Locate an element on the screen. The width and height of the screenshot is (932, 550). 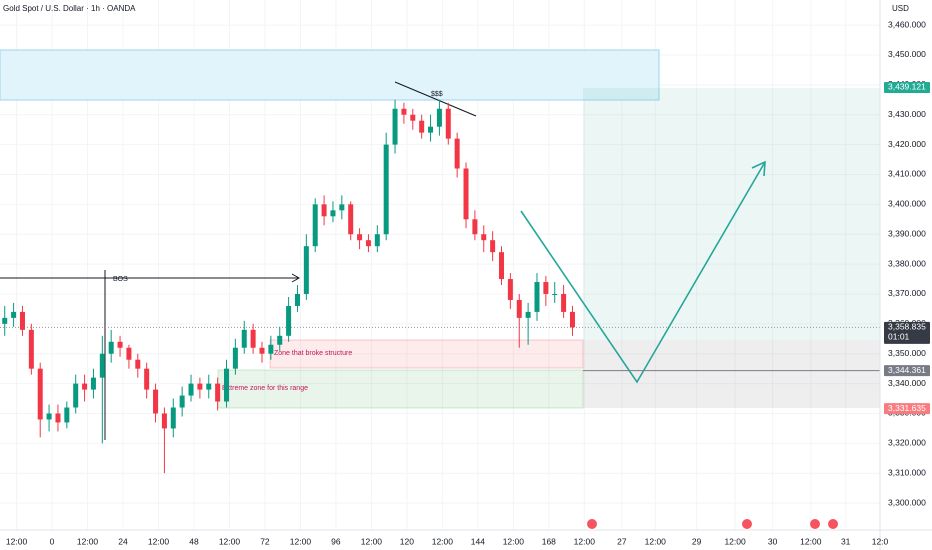
event-icons is located at coordinates (712, 524).